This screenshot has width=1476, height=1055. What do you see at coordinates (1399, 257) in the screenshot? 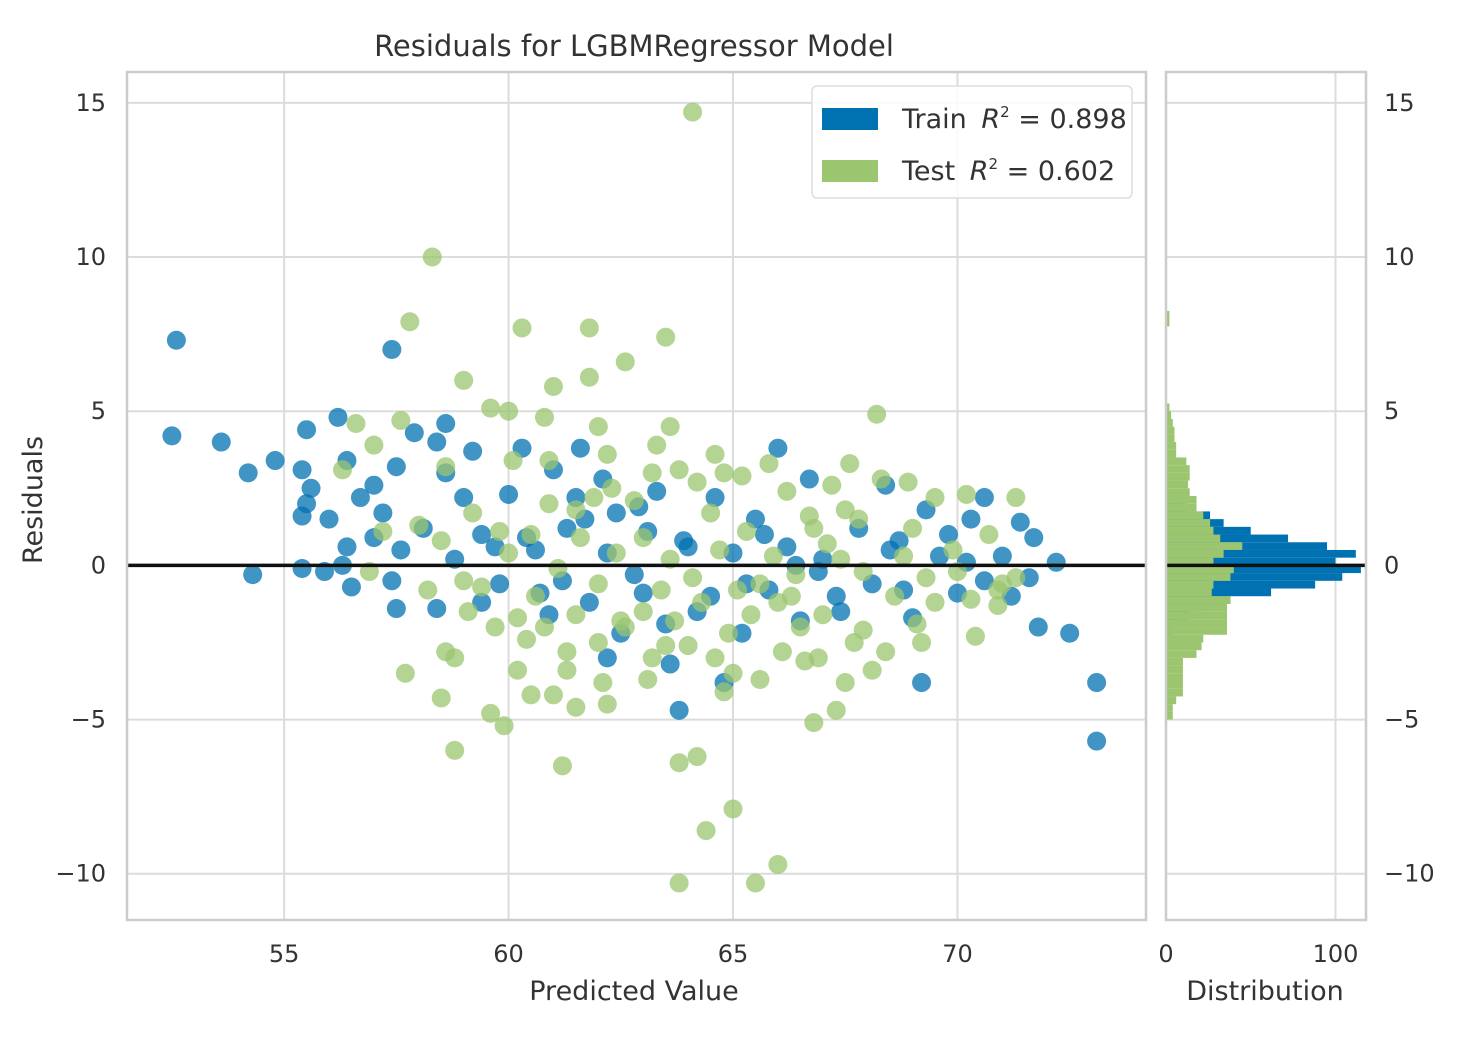
I see `hist-y-tick-label: 10` at bounding box center [1399, 257].